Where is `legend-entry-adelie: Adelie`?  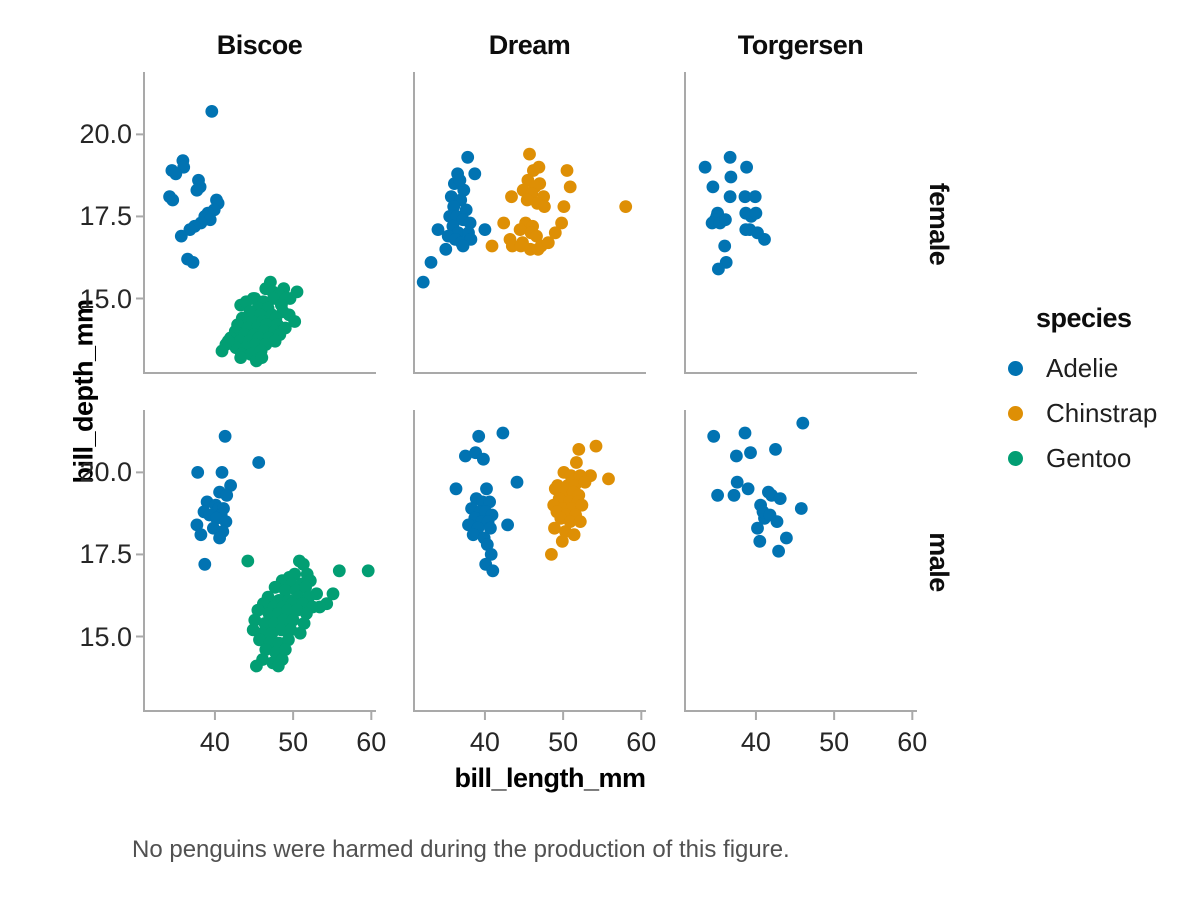 legend-entry-adelie: Adelie is located at coordinates (1100, 368).